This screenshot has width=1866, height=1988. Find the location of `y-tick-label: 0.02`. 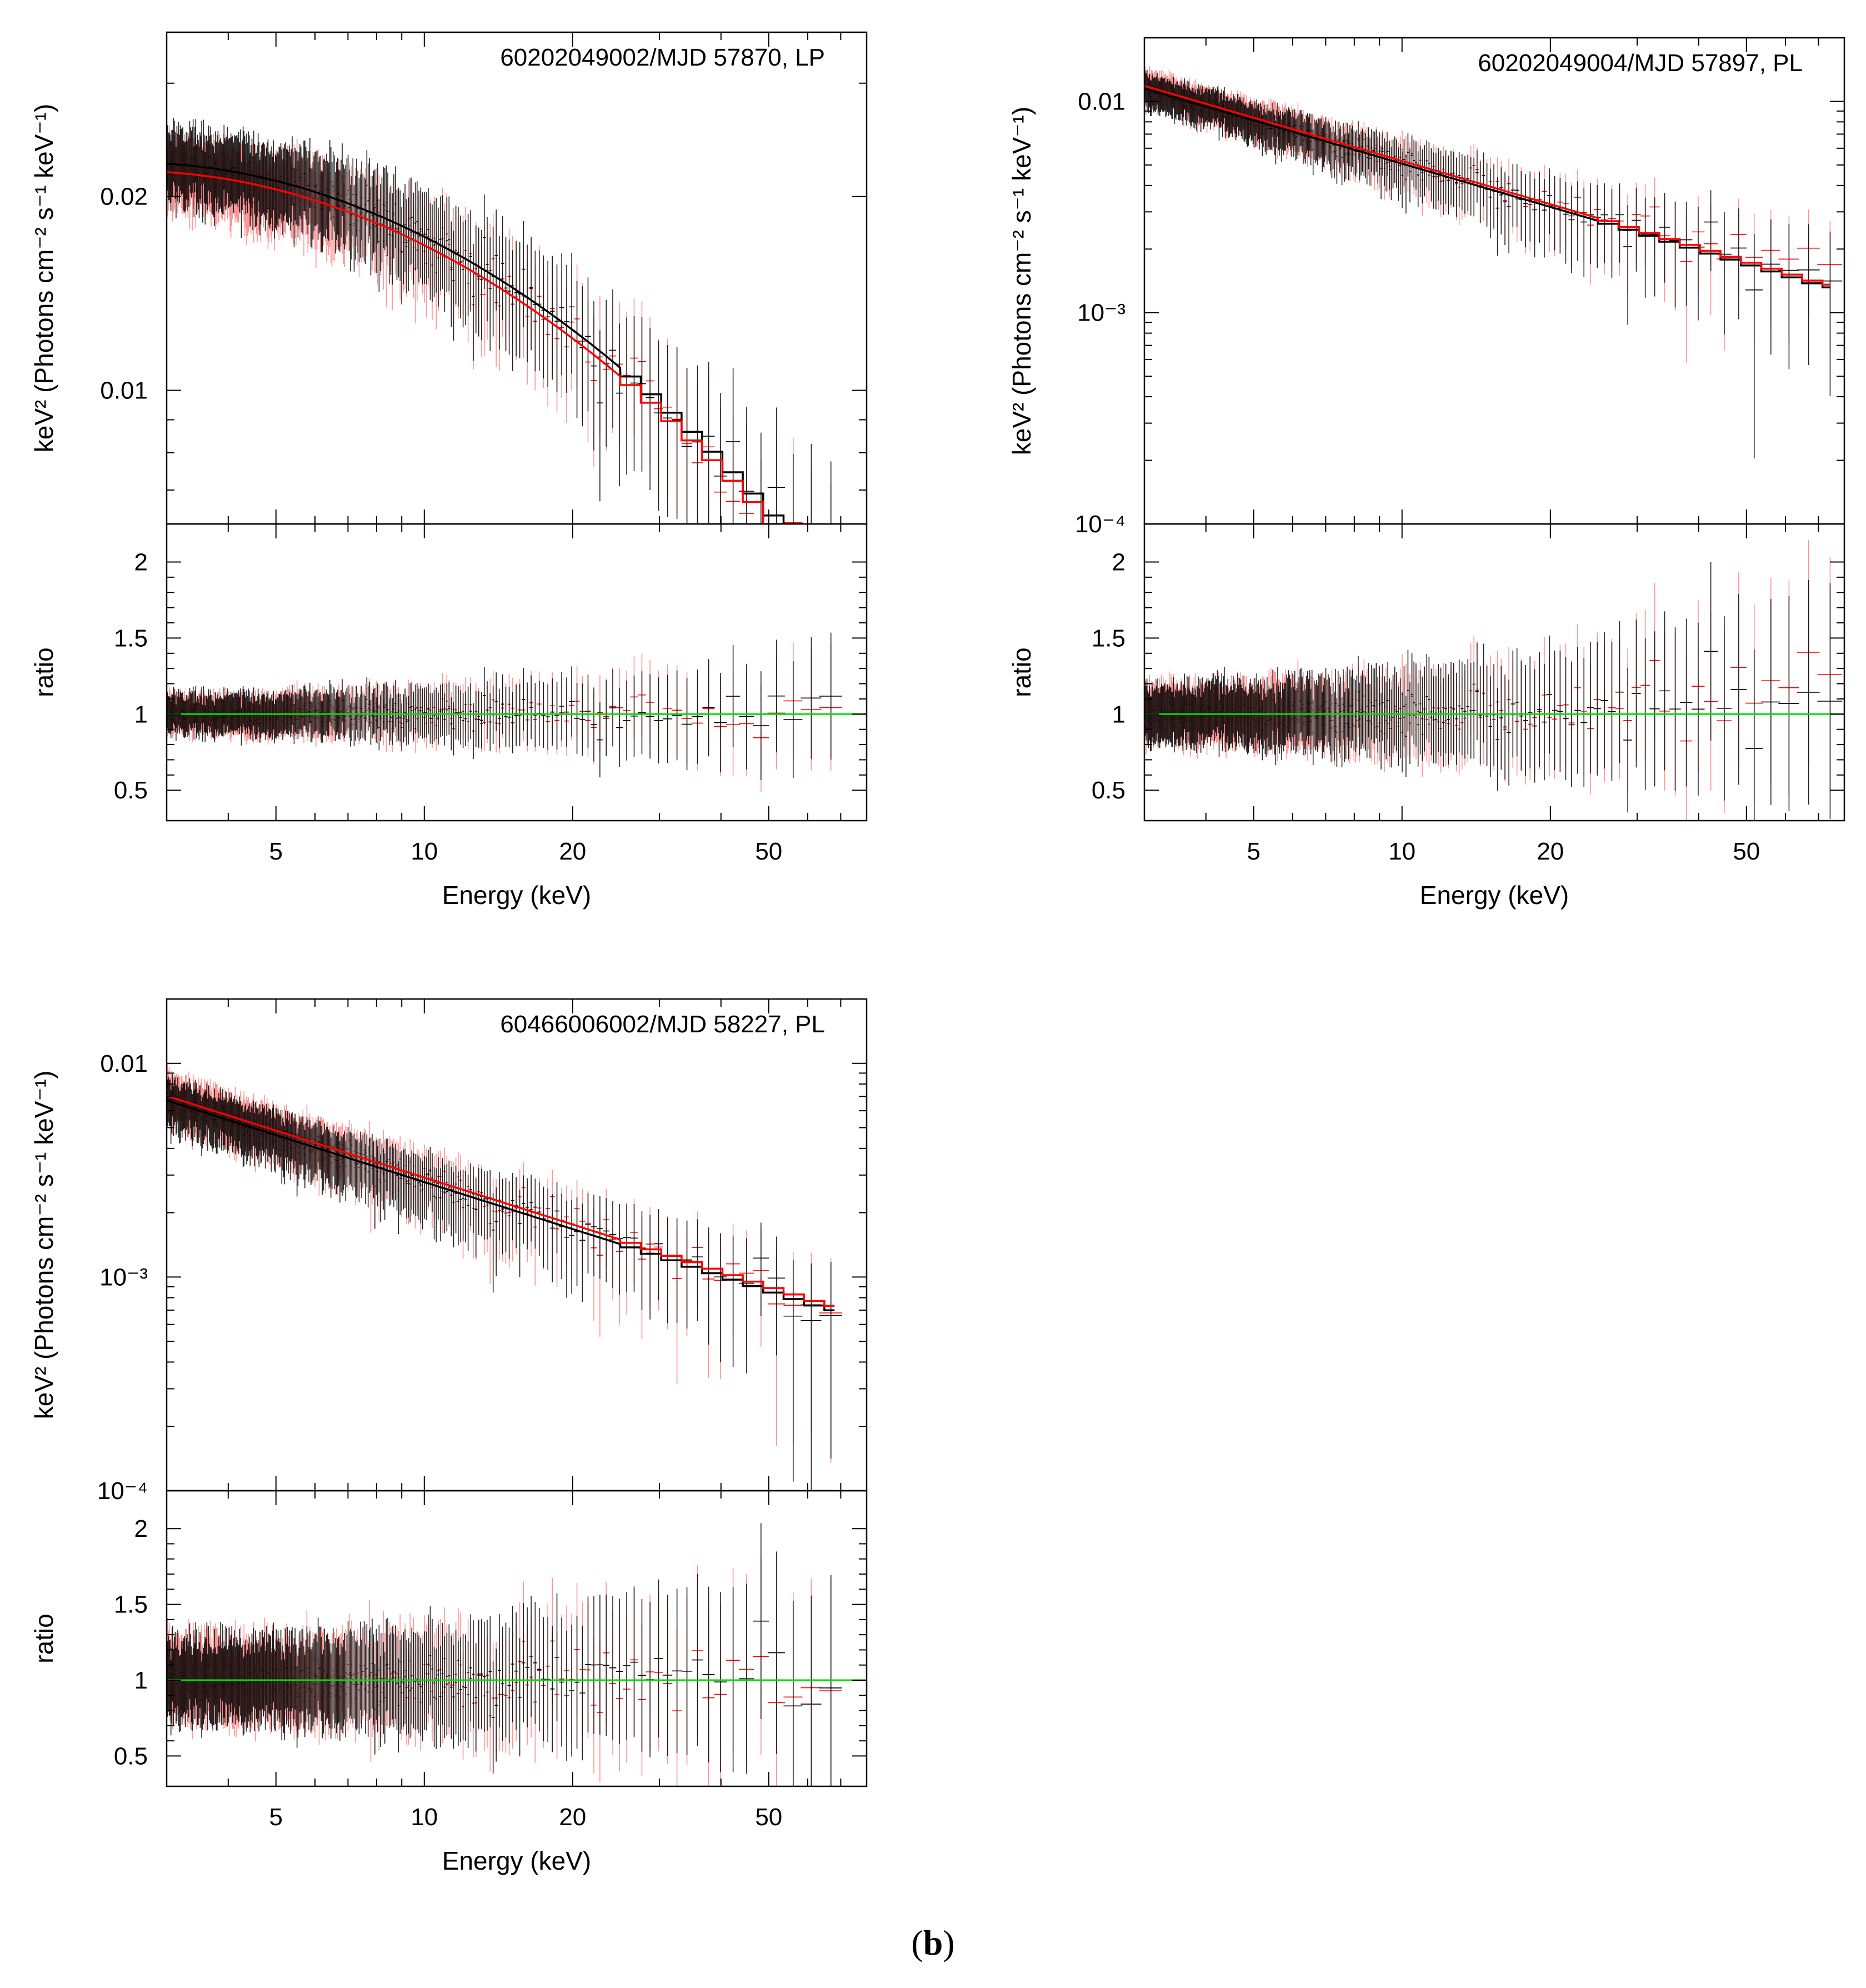

y-tick-label: 0.02 is located at coordinates (124, 197).